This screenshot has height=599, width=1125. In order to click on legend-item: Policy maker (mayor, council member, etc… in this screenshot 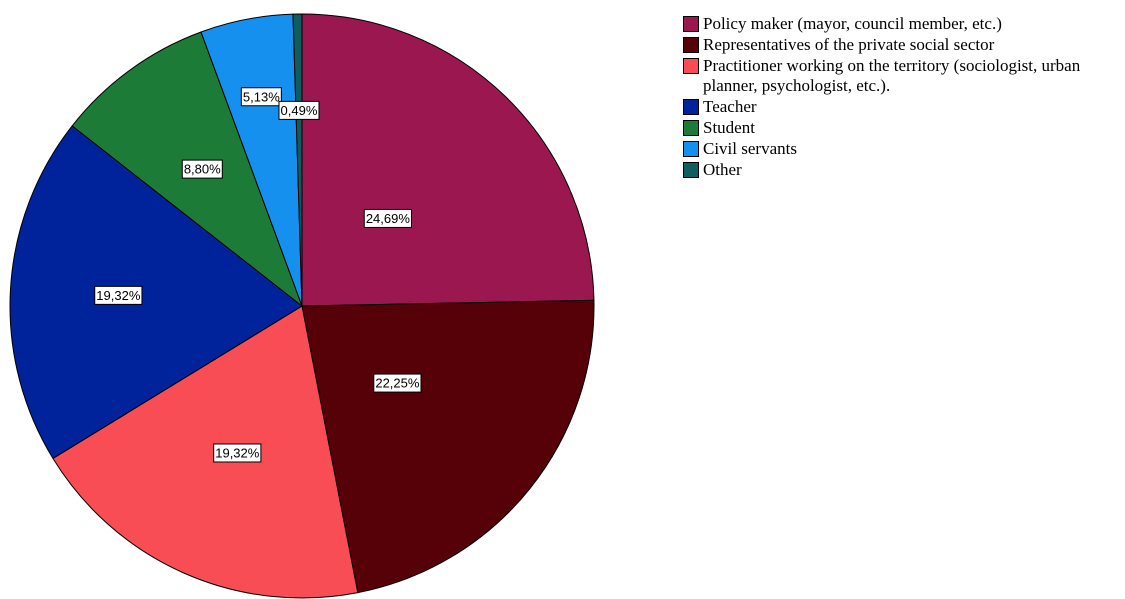, I will do `click(903, 24)`.